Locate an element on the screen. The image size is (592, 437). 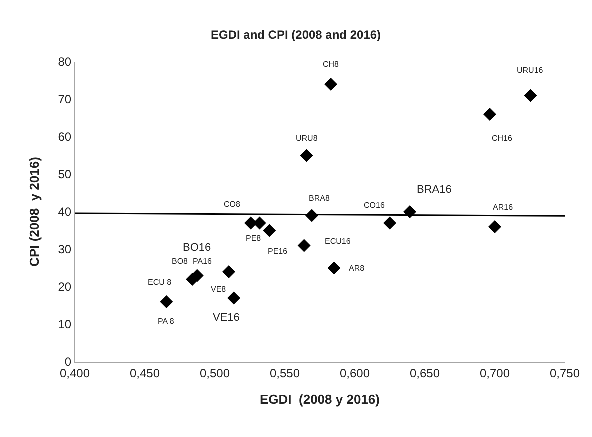
annotation: CO16 is located at coordinates (375, 205).